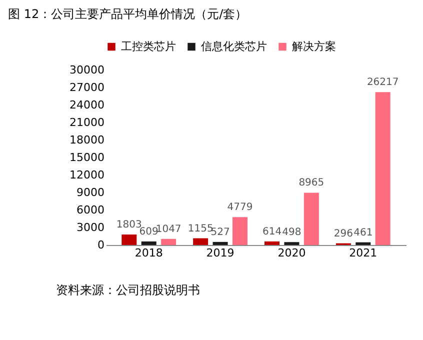  Describe the element at coordinates (220, 232) in the screenshot. I see `data-label: 527` at that location.